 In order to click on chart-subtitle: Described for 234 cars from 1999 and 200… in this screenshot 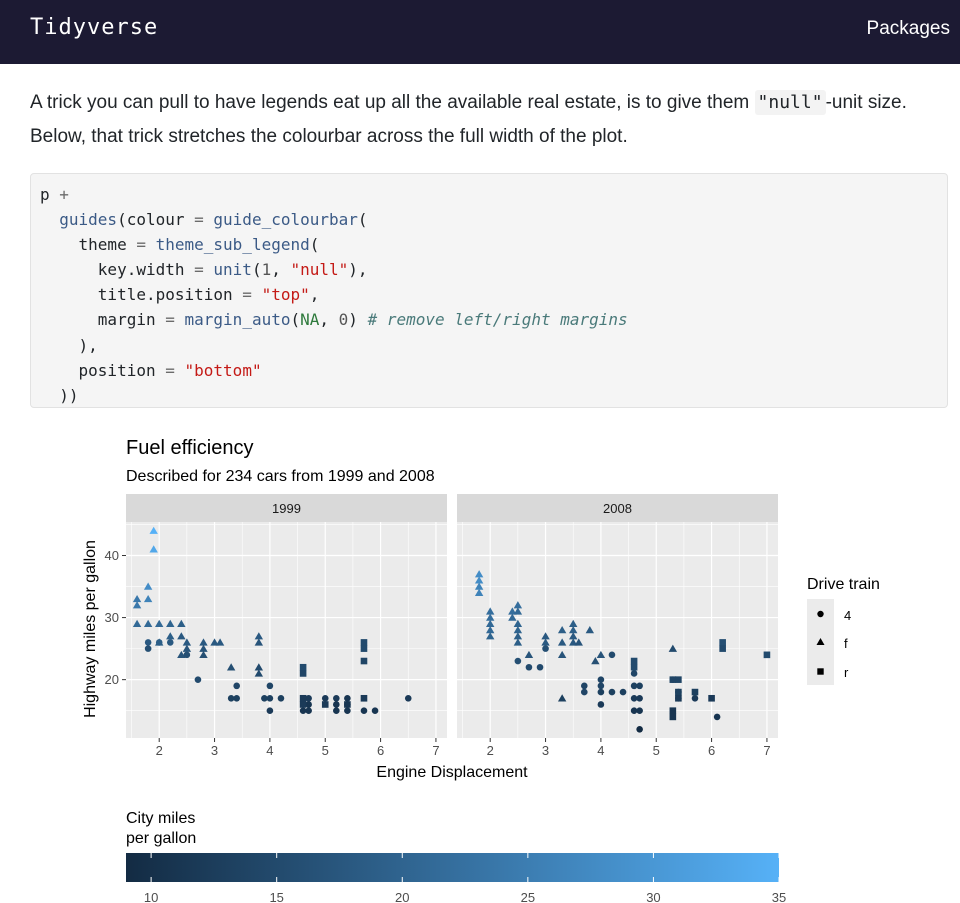, I will do `click(280, 476)`.